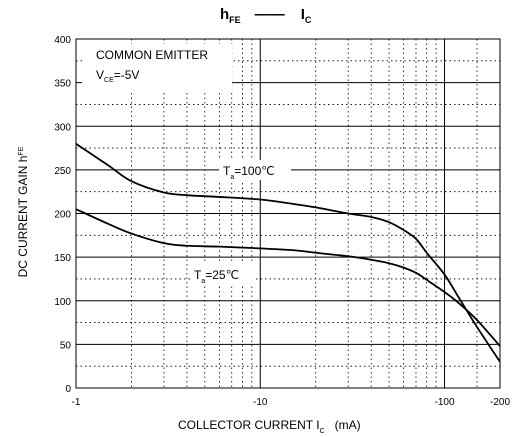 This screenshot has width=517, height=437. What do you see at coordinates (303, 14) in the screenshot?
I see `title-ic: I` at bounding box center [303, 14].